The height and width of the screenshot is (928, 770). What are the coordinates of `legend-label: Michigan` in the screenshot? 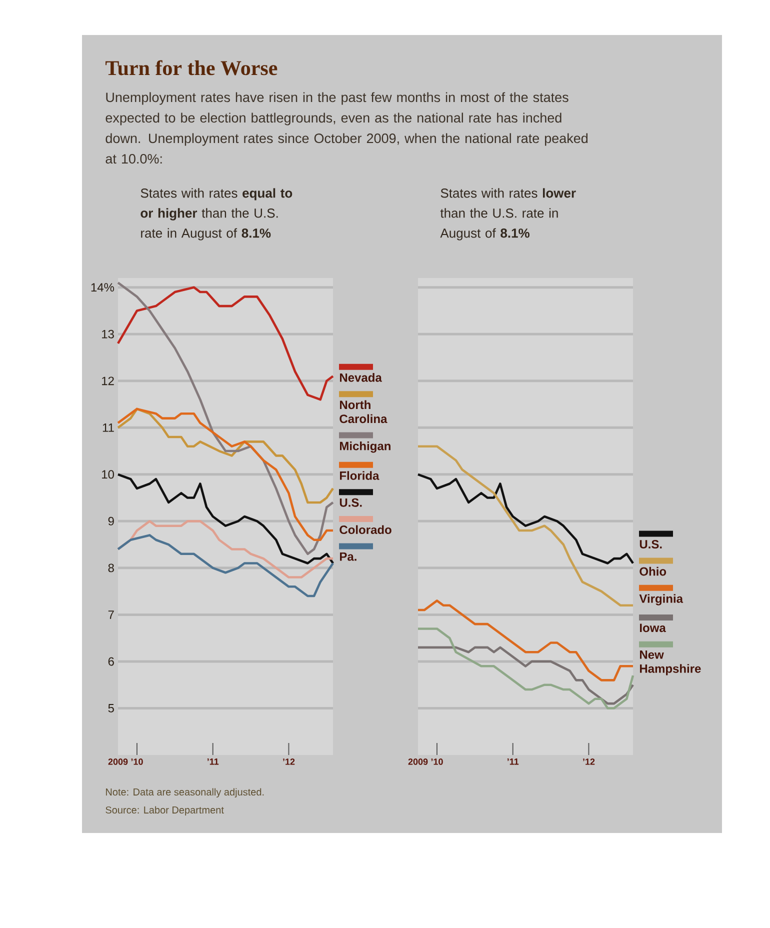 It's located at (365, 447).